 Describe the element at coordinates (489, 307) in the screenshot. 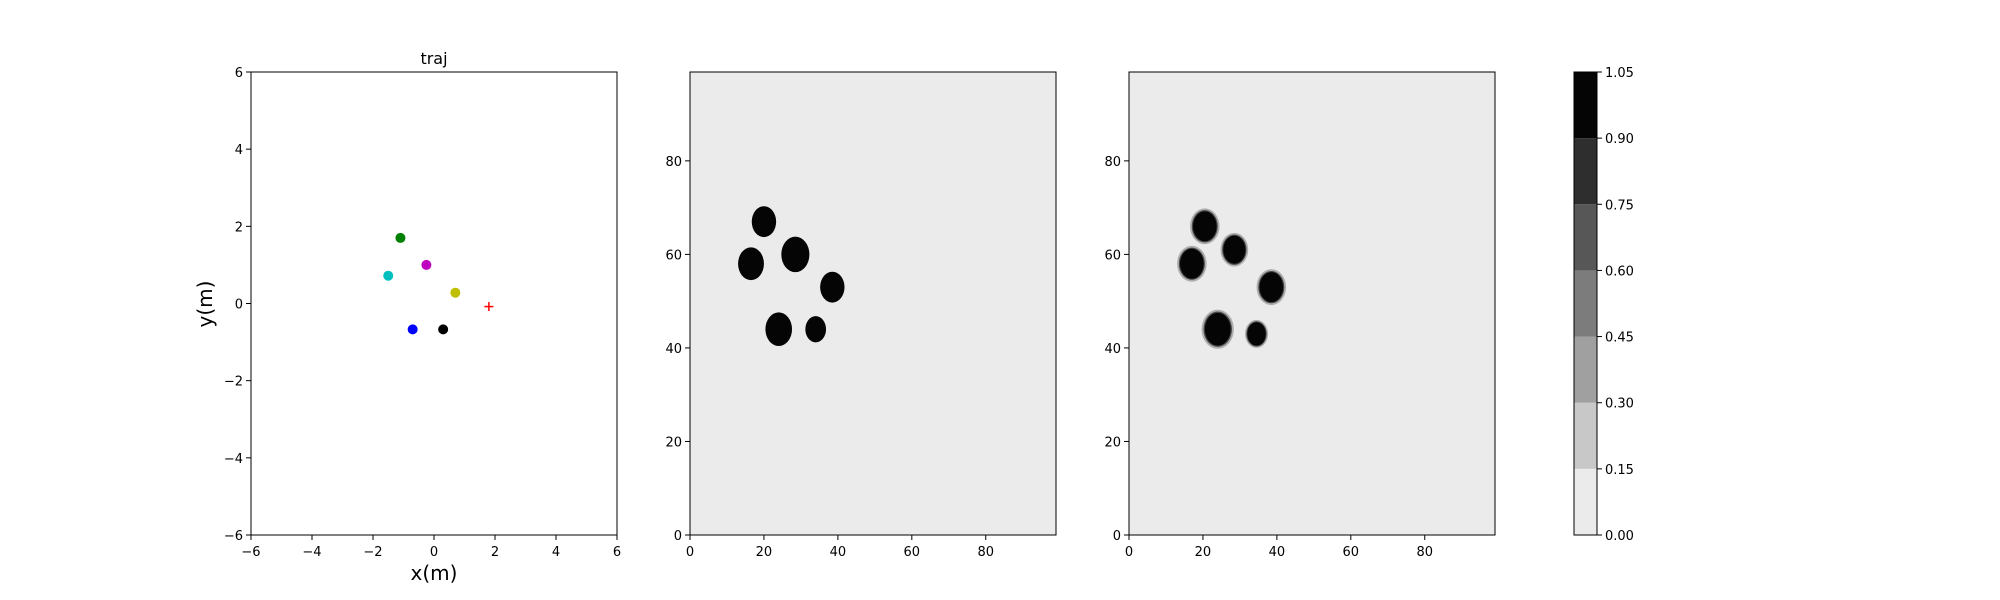

I see `target-plus-marker` at that location.